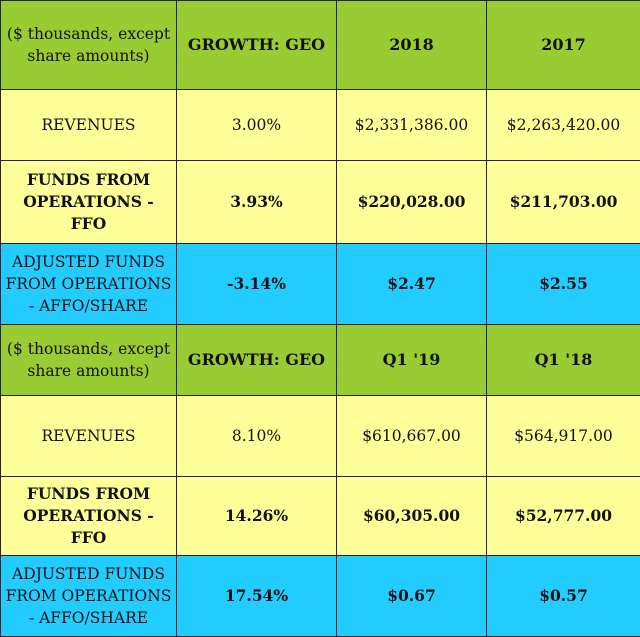 The width and height of the screenshot is (640, 637). Describe the element at coordinates (563, 45) in the screenshot. I see `period-header: 2017` at that location.